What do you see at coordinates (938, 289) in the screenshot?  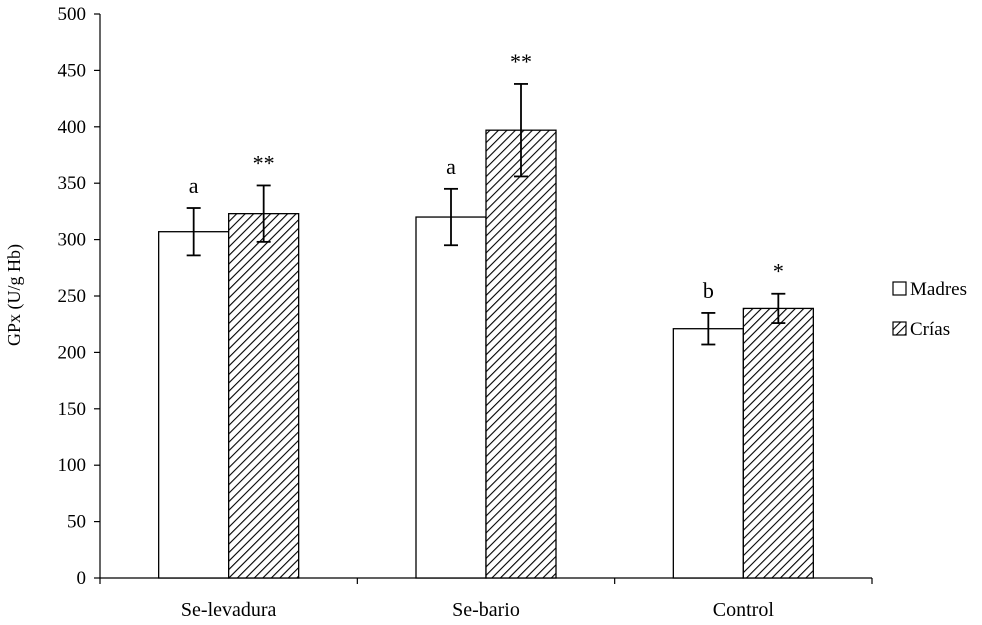 I see `legend-label: Madres` at bounding box center [938, 289].